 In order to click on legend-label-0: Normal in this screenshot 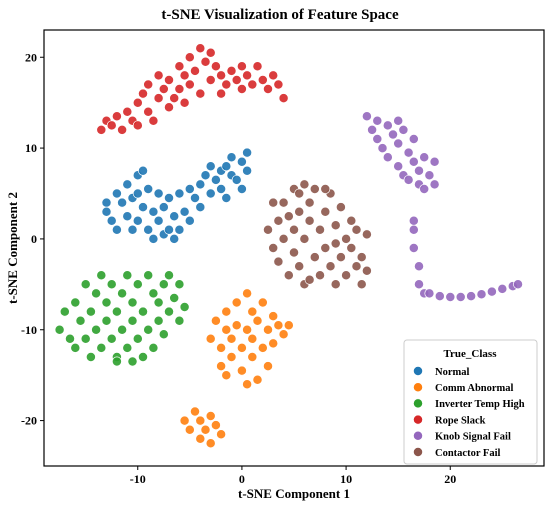, I will do `click(452, 372)`.